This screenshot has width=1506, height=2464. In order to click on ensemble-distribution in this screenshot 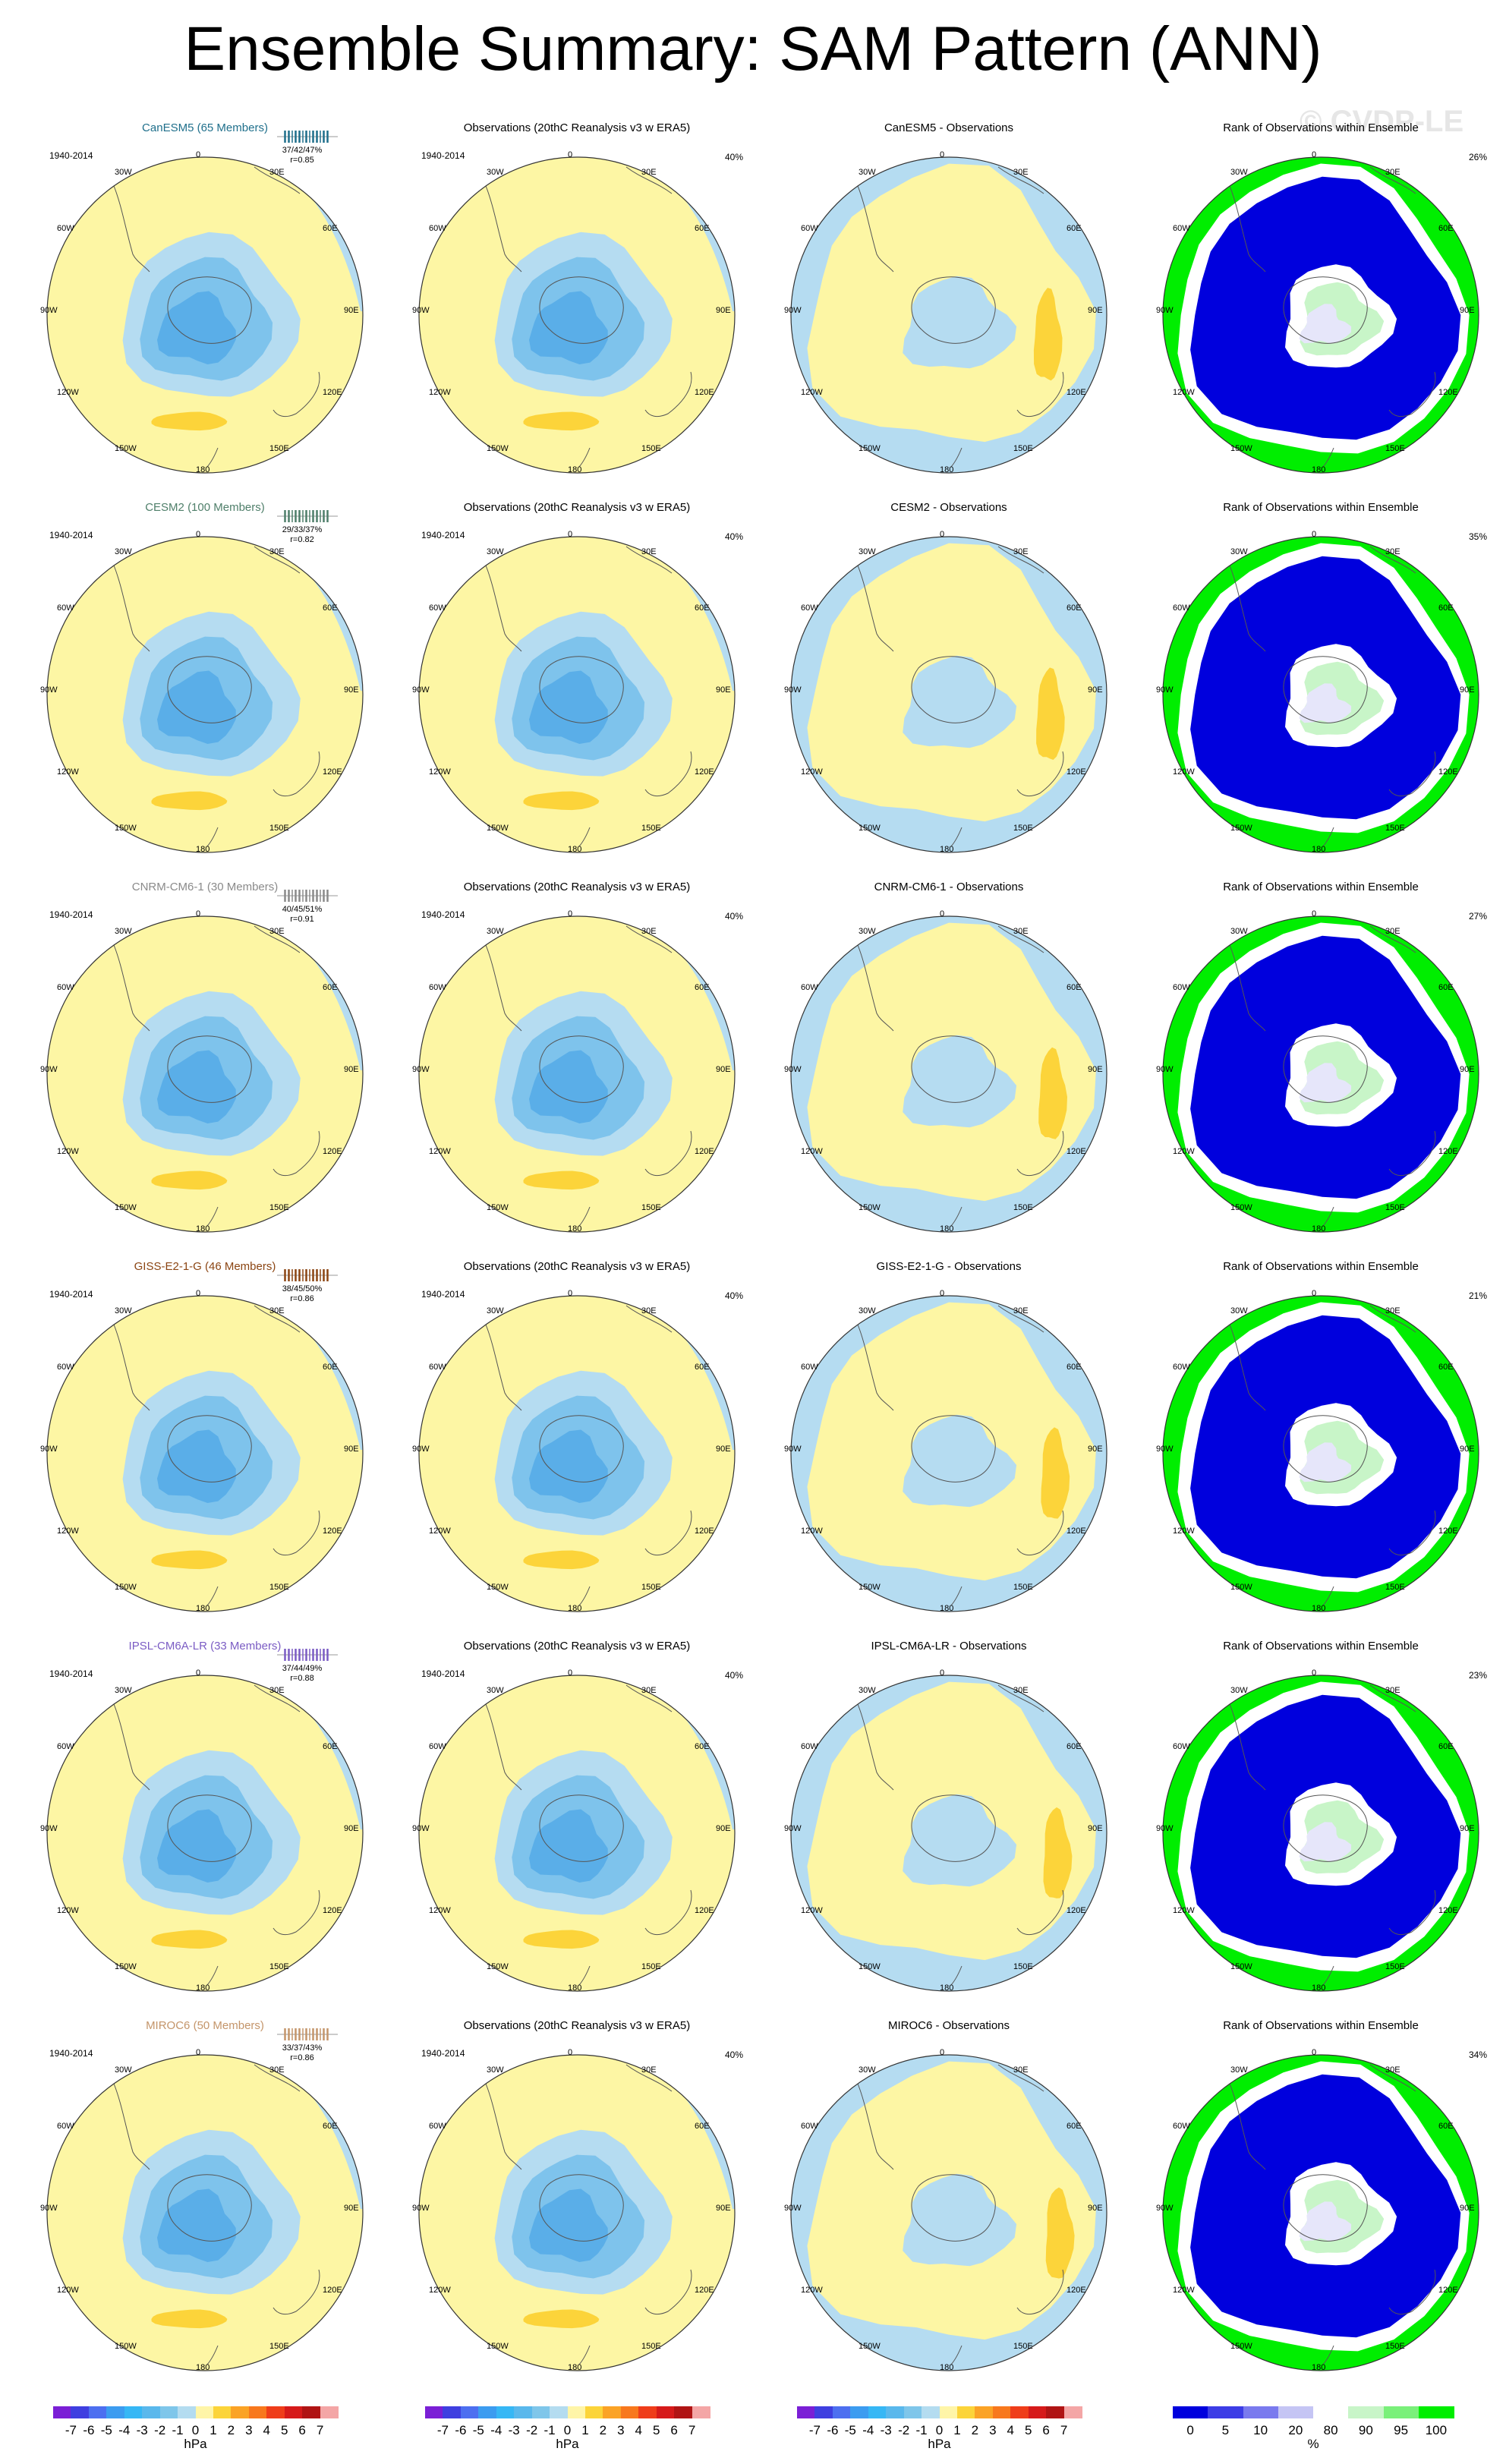, I will do `click(307, 2034)`.